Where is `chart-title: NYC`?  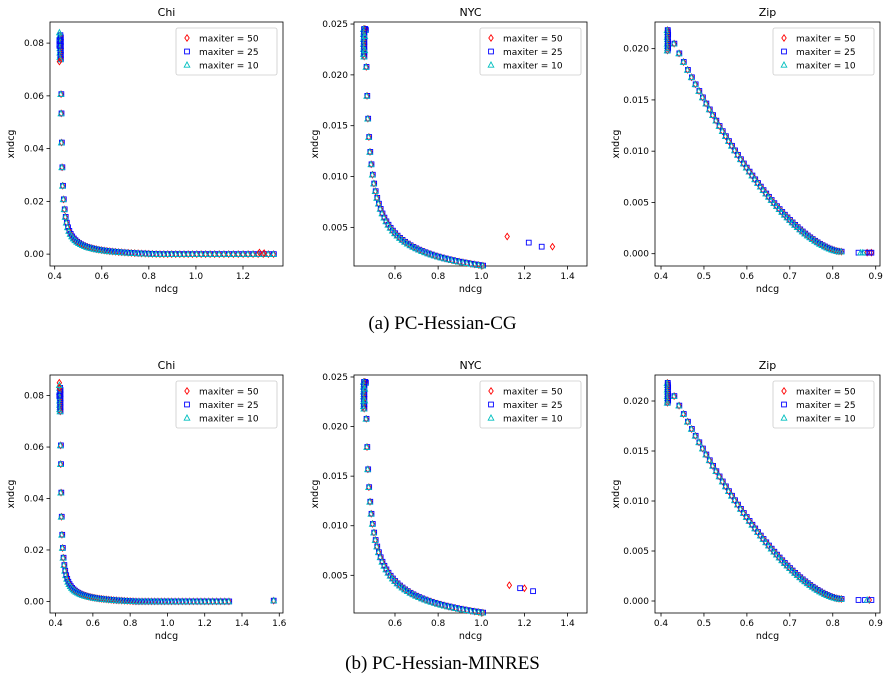 chart-title: NYC is located at coordinates (470, 365).